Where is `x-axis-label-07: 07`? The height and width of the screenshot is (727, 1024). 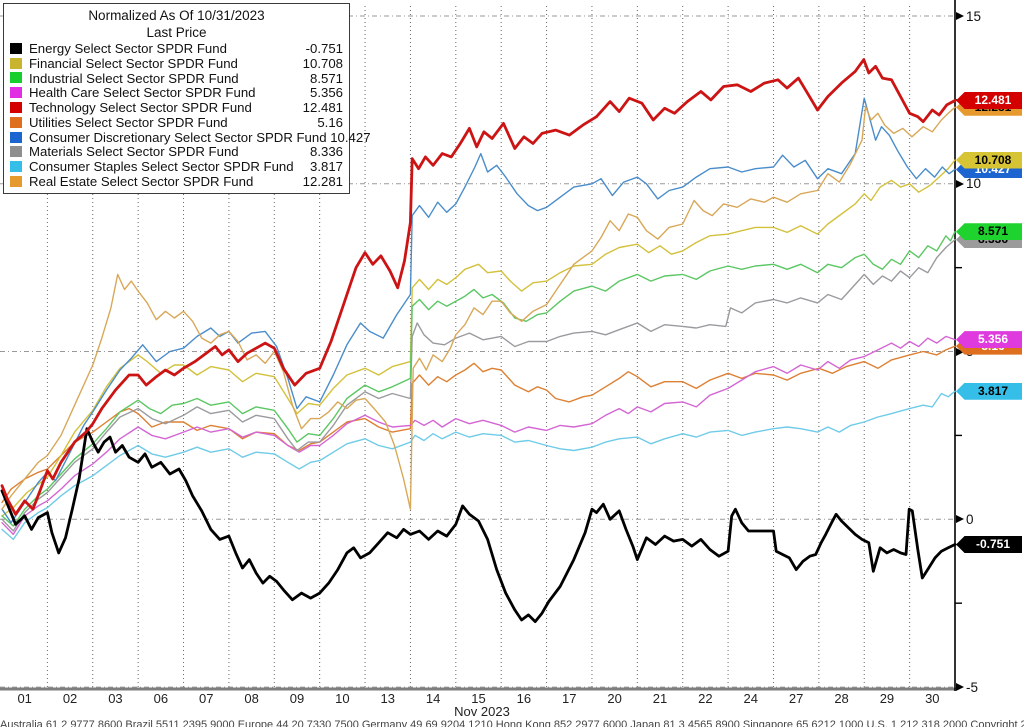 x-axis-label-07: 07 is located at coordinates (206, 698).